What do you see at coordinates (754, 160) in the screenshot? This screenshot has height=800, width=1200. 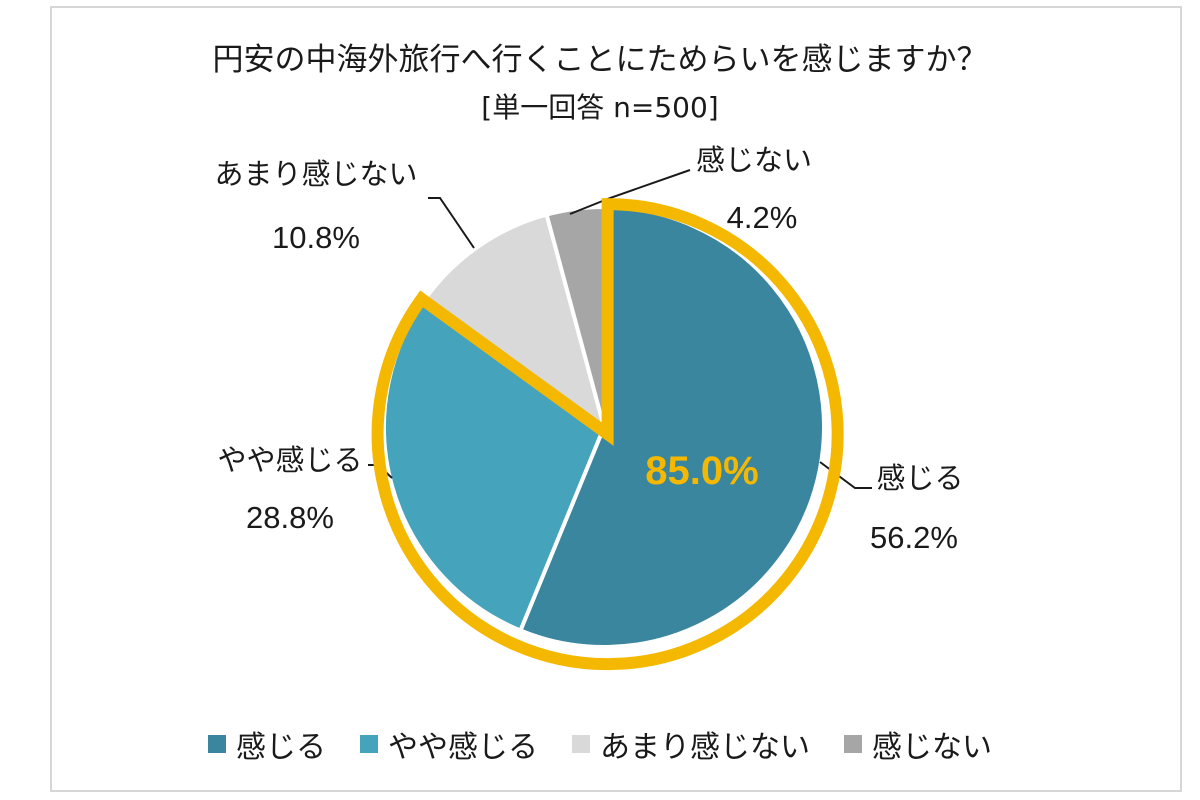 I see `data-label-name-4: 感じない` at bounding box center [754, 160].